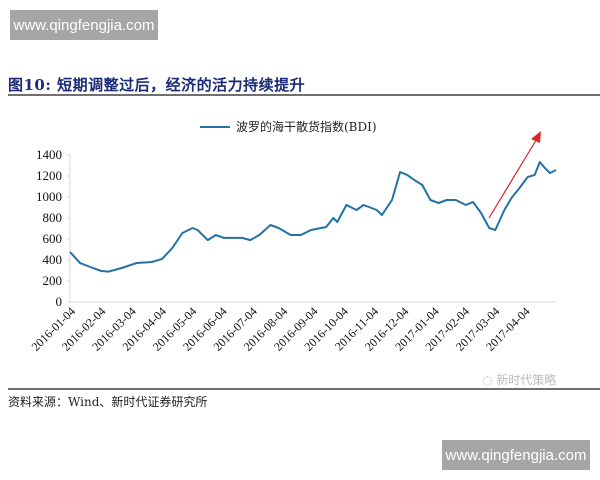 Image resolution: width=600 pixels, height=480 pixels. What do you see at coordinates (49, 175) in the screenshot?
I see `svg-text: 1200` at bounding box center [49, 175].